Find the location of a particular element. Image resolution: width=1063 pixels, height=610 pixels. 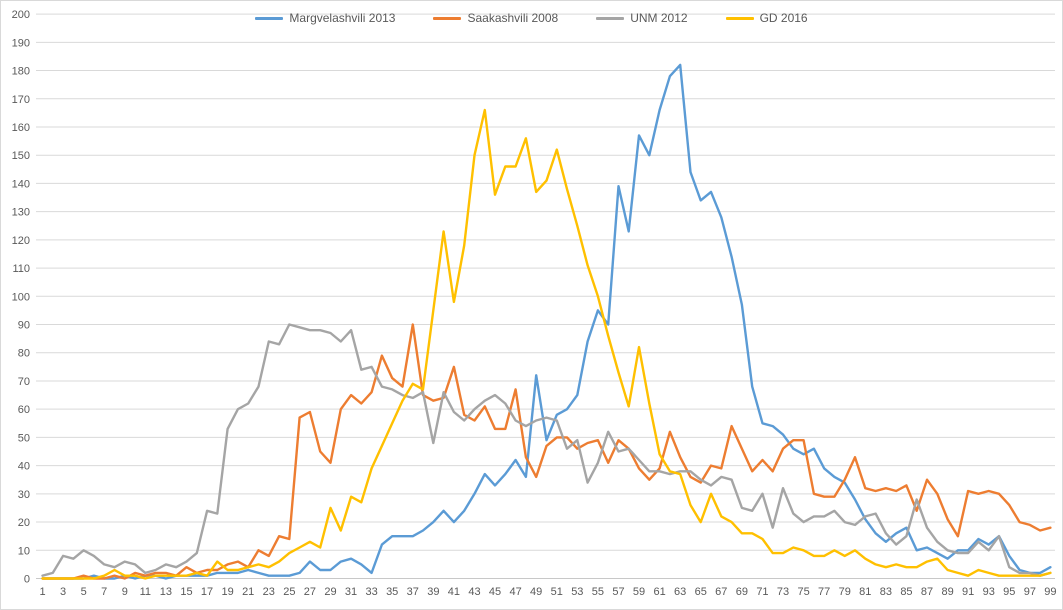

x-tick-label: 79 is located at coordinates (845, 592).